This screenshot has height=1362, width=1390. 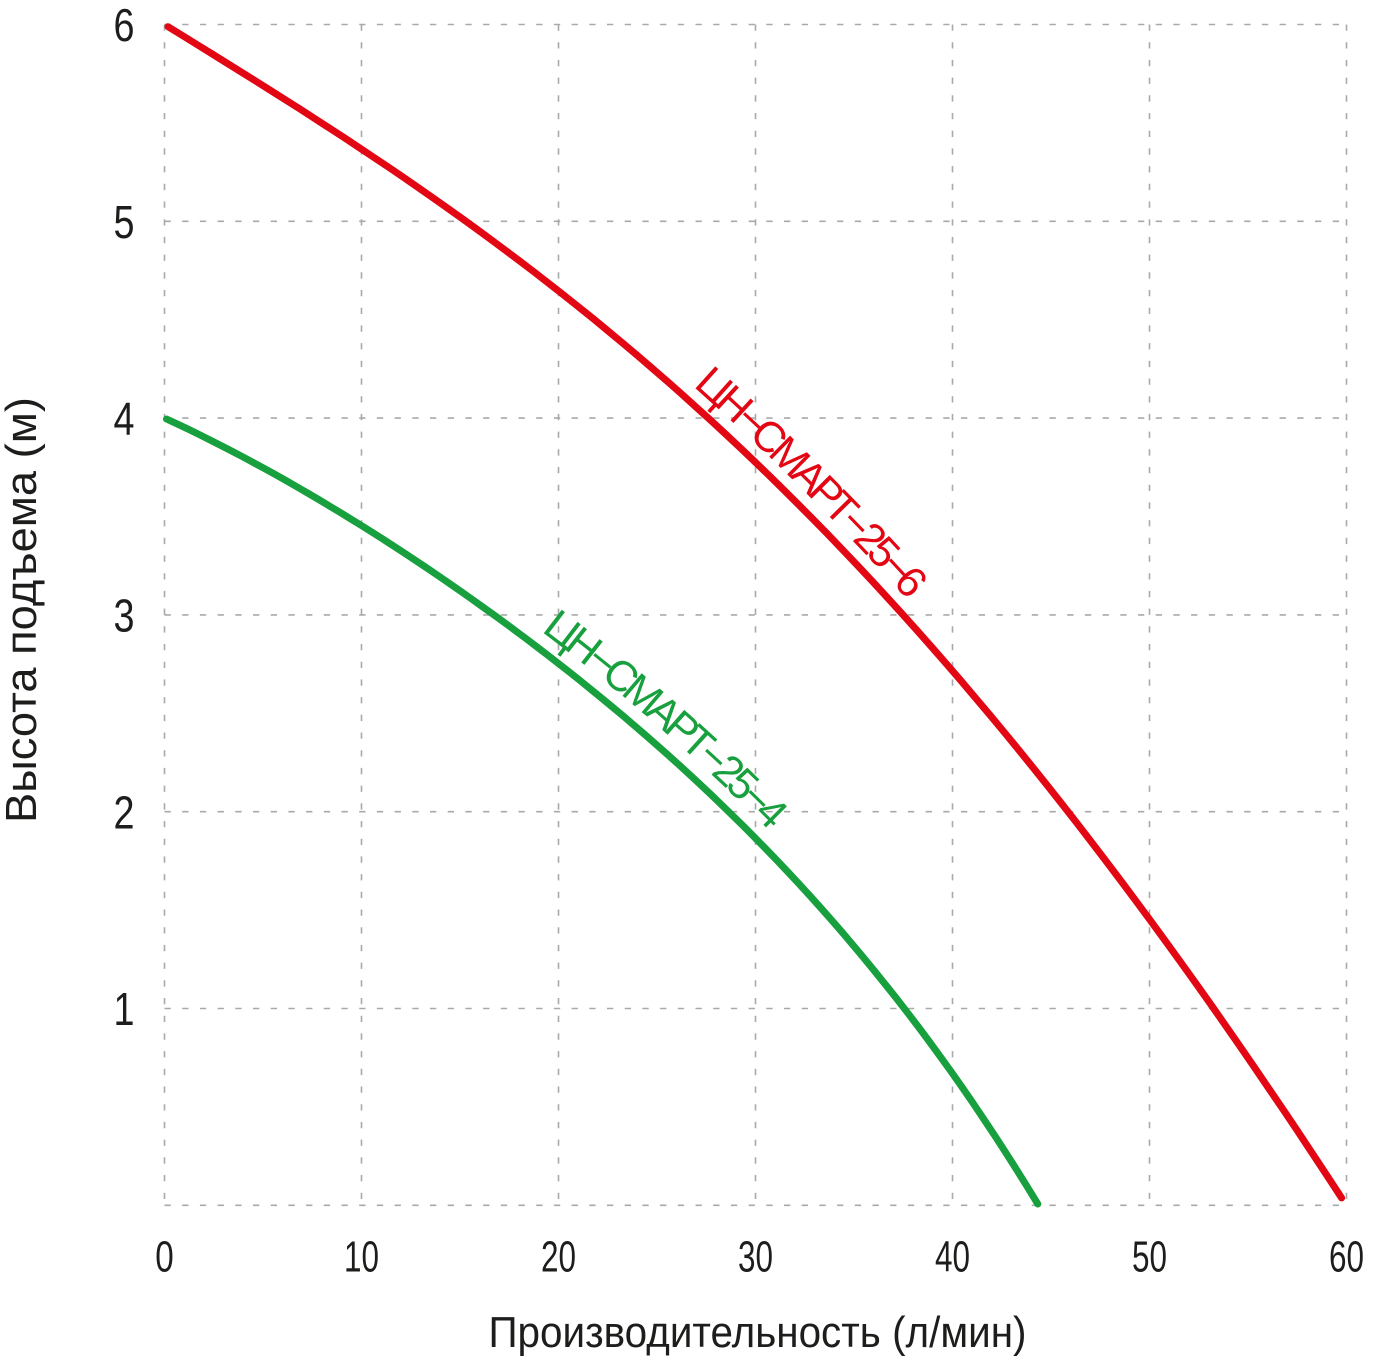 I want to click on svg-text: 60, so click(x=1346, y=1256).